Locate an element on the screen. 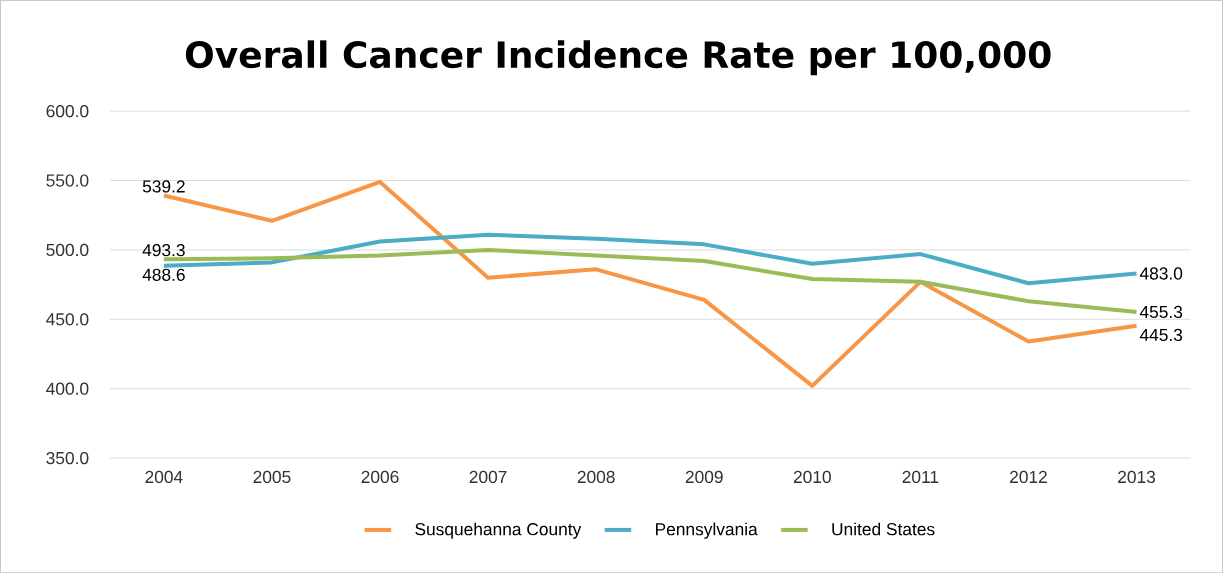  x-tick-label: 2007 is located at coordinates (488, 476).